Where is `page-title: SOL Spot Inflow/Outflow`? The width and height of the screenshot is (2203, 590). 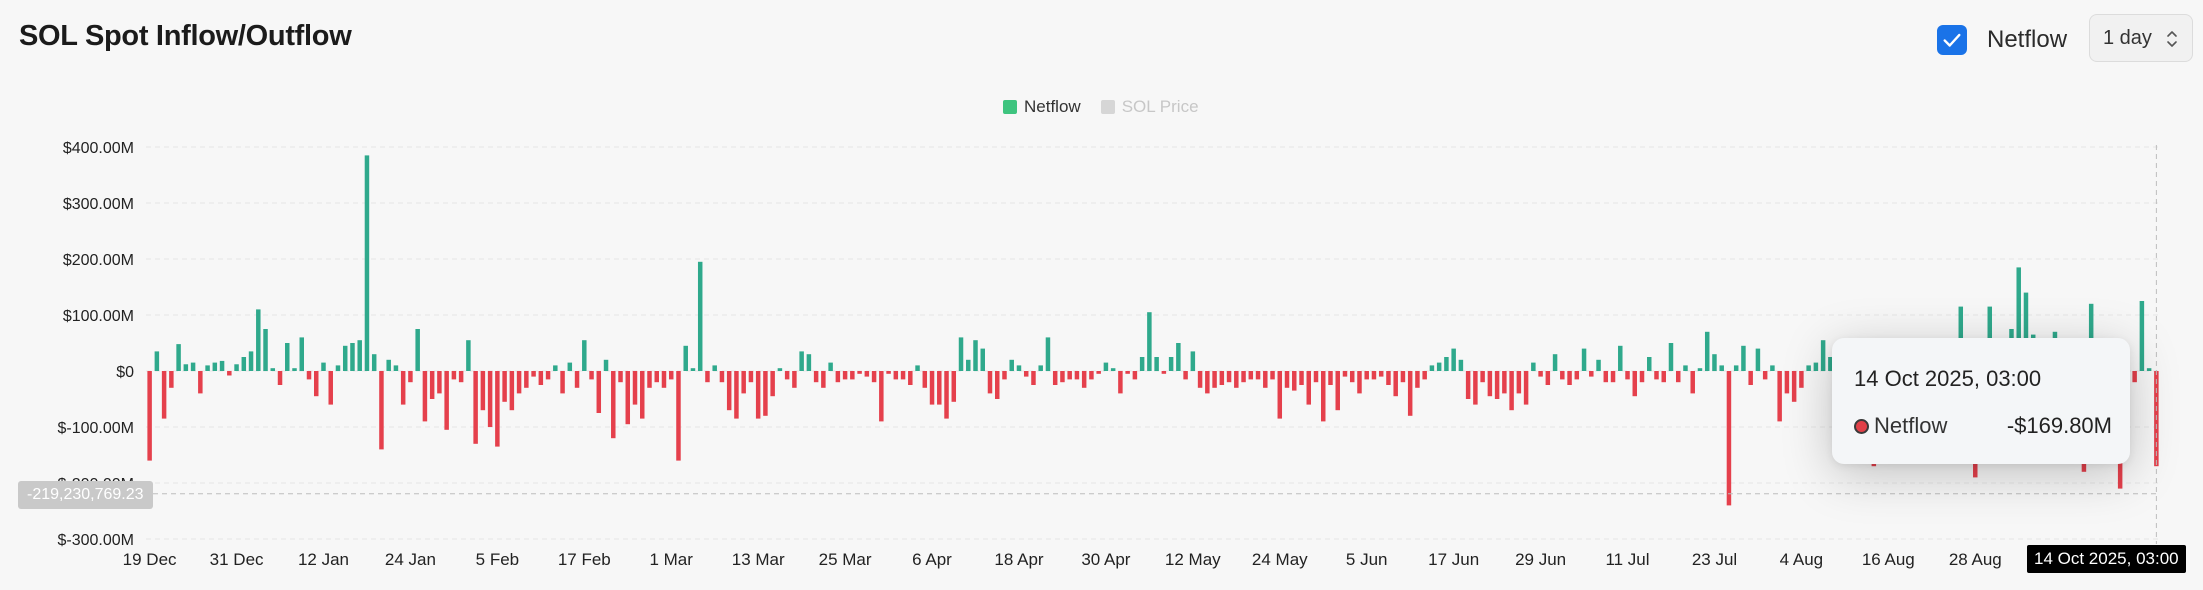 page-title: SOL Spot Inflow/Outflow is located at coordinates (185, 36).